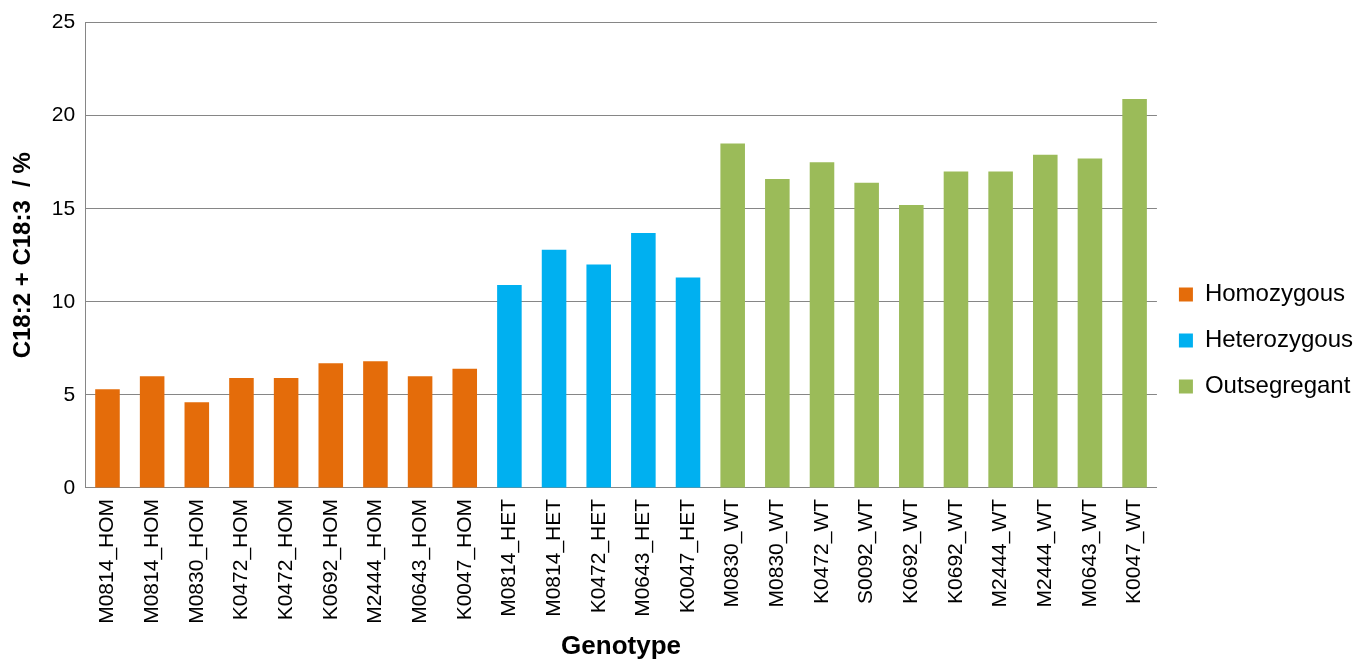 The height and width of the screenshot is (671, 1368). What do you see at coordinates (1277, 385) in the screenshot?
I see `legend-label: Outsegregant` at bounding box center [1277, 385].